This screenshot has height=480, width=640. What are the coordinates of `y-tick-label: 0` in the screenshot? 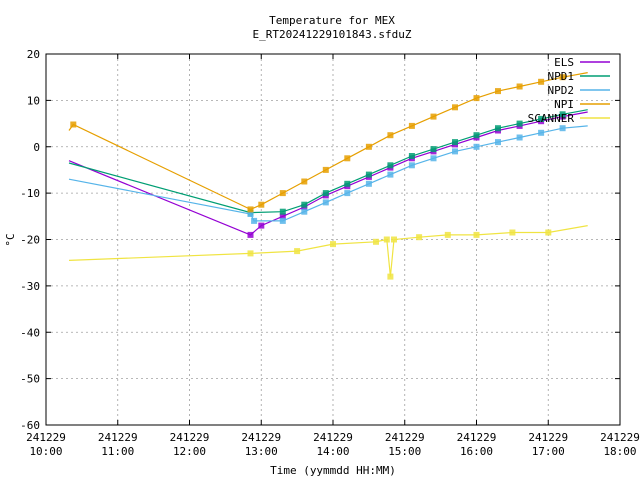 It's located at (36, 147).